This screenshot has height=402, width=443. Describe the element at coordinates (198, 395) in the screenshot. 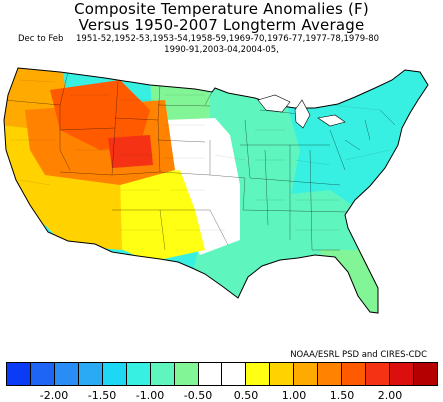

I see `legend-tick-label: -0.50` at that location.